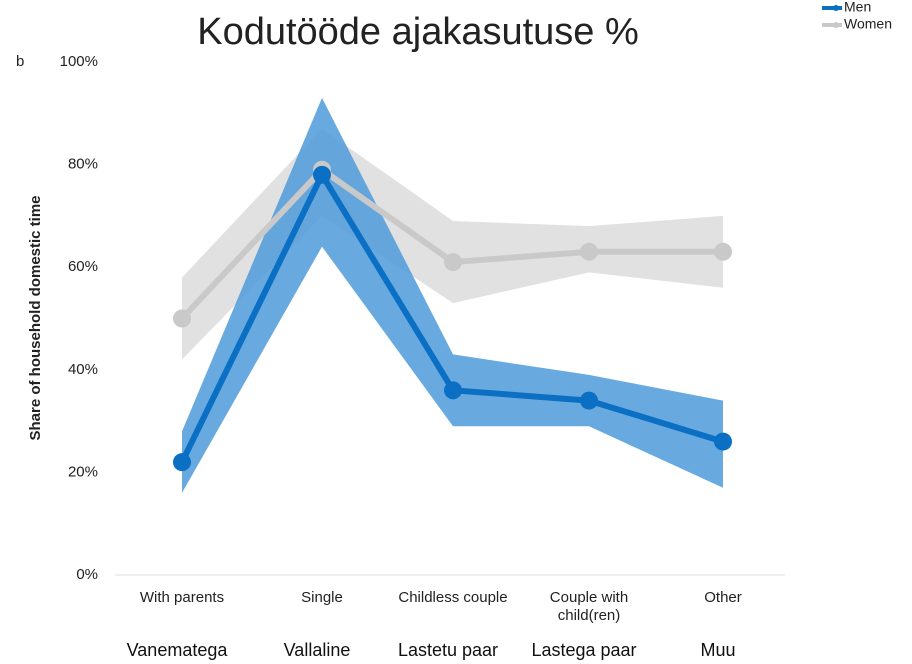 This screenshot has height=664, width=912. Describe the element at coordinates (79, 61) in the screenshot. I see `y-tick-label: 100%` at that location.